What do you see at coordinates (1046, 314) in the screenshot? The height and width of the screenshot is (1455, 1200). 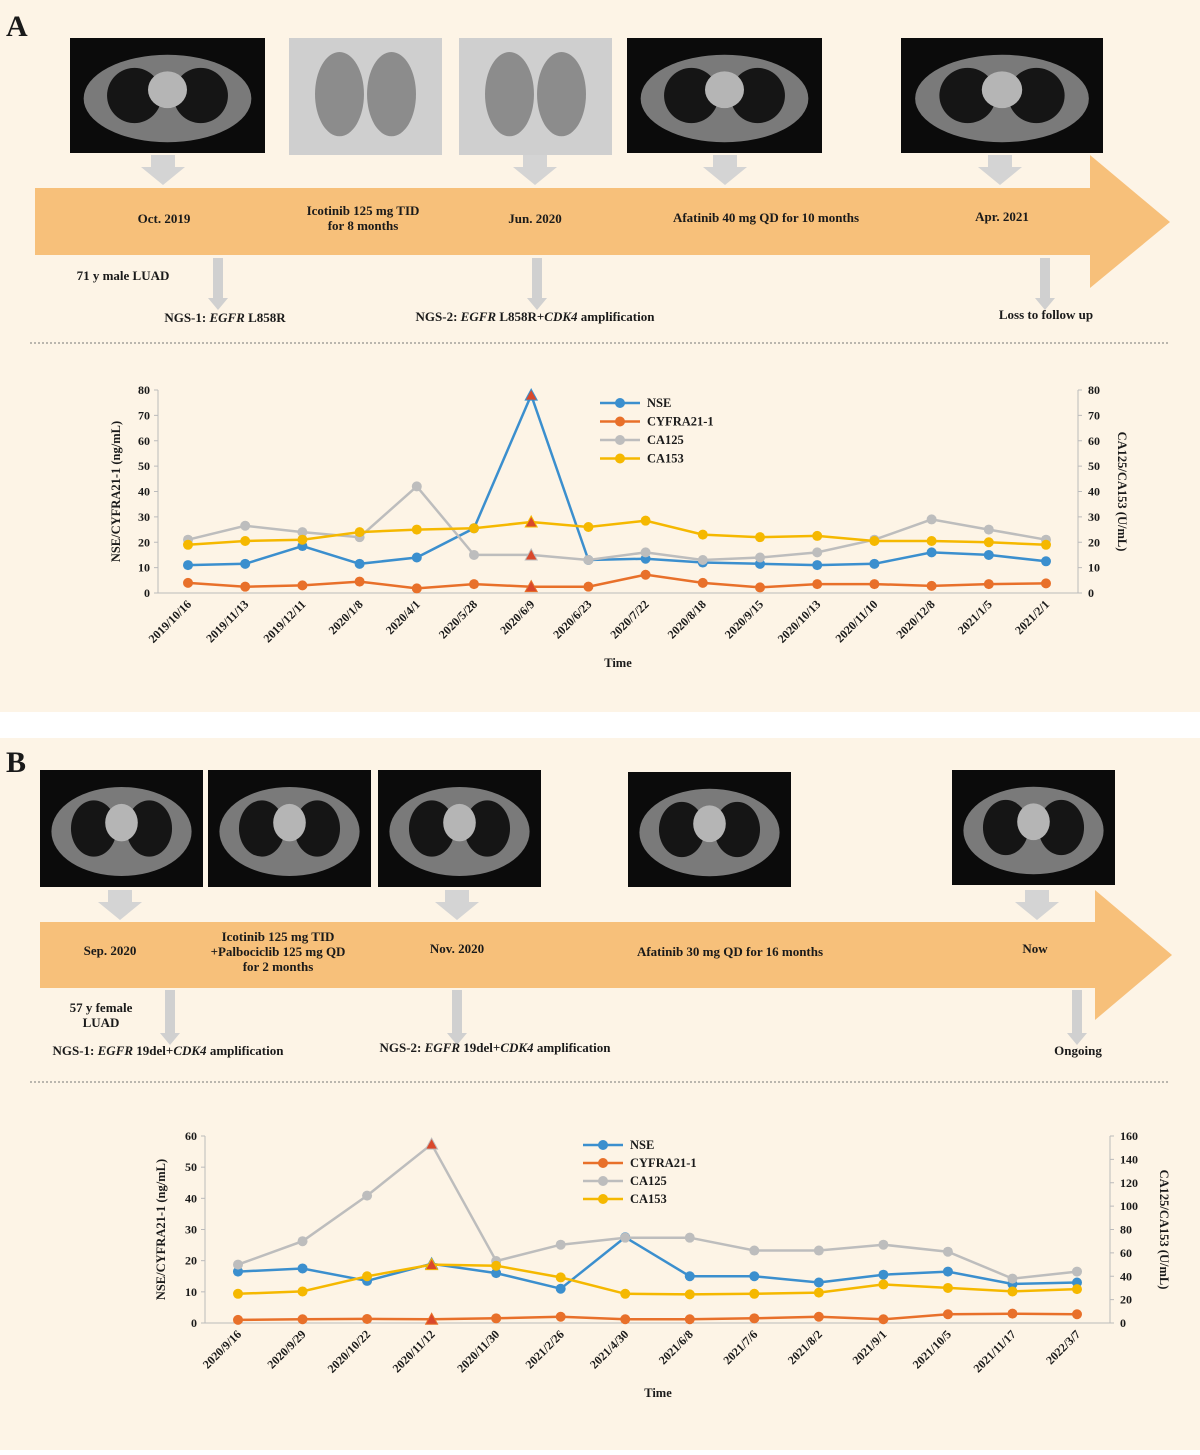 I see `note-part: Loss to follow up` at bounding box center [1046, 314].